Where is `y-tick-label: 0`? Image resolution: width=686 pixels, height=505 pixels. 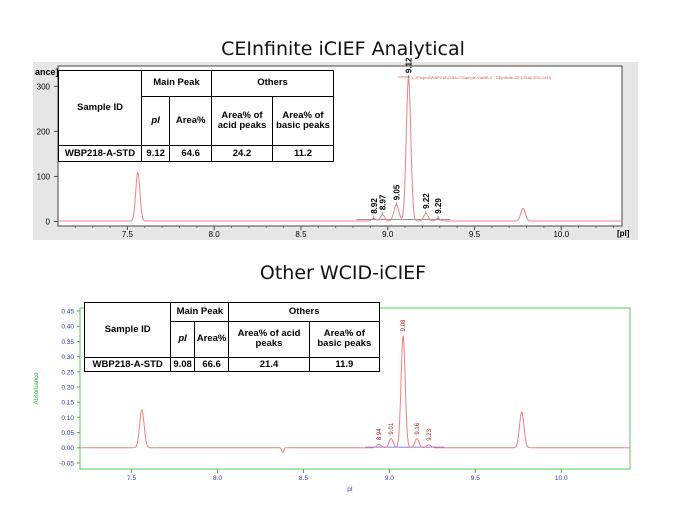
y-tick-label: 0 is located at coordinates (48, 221).